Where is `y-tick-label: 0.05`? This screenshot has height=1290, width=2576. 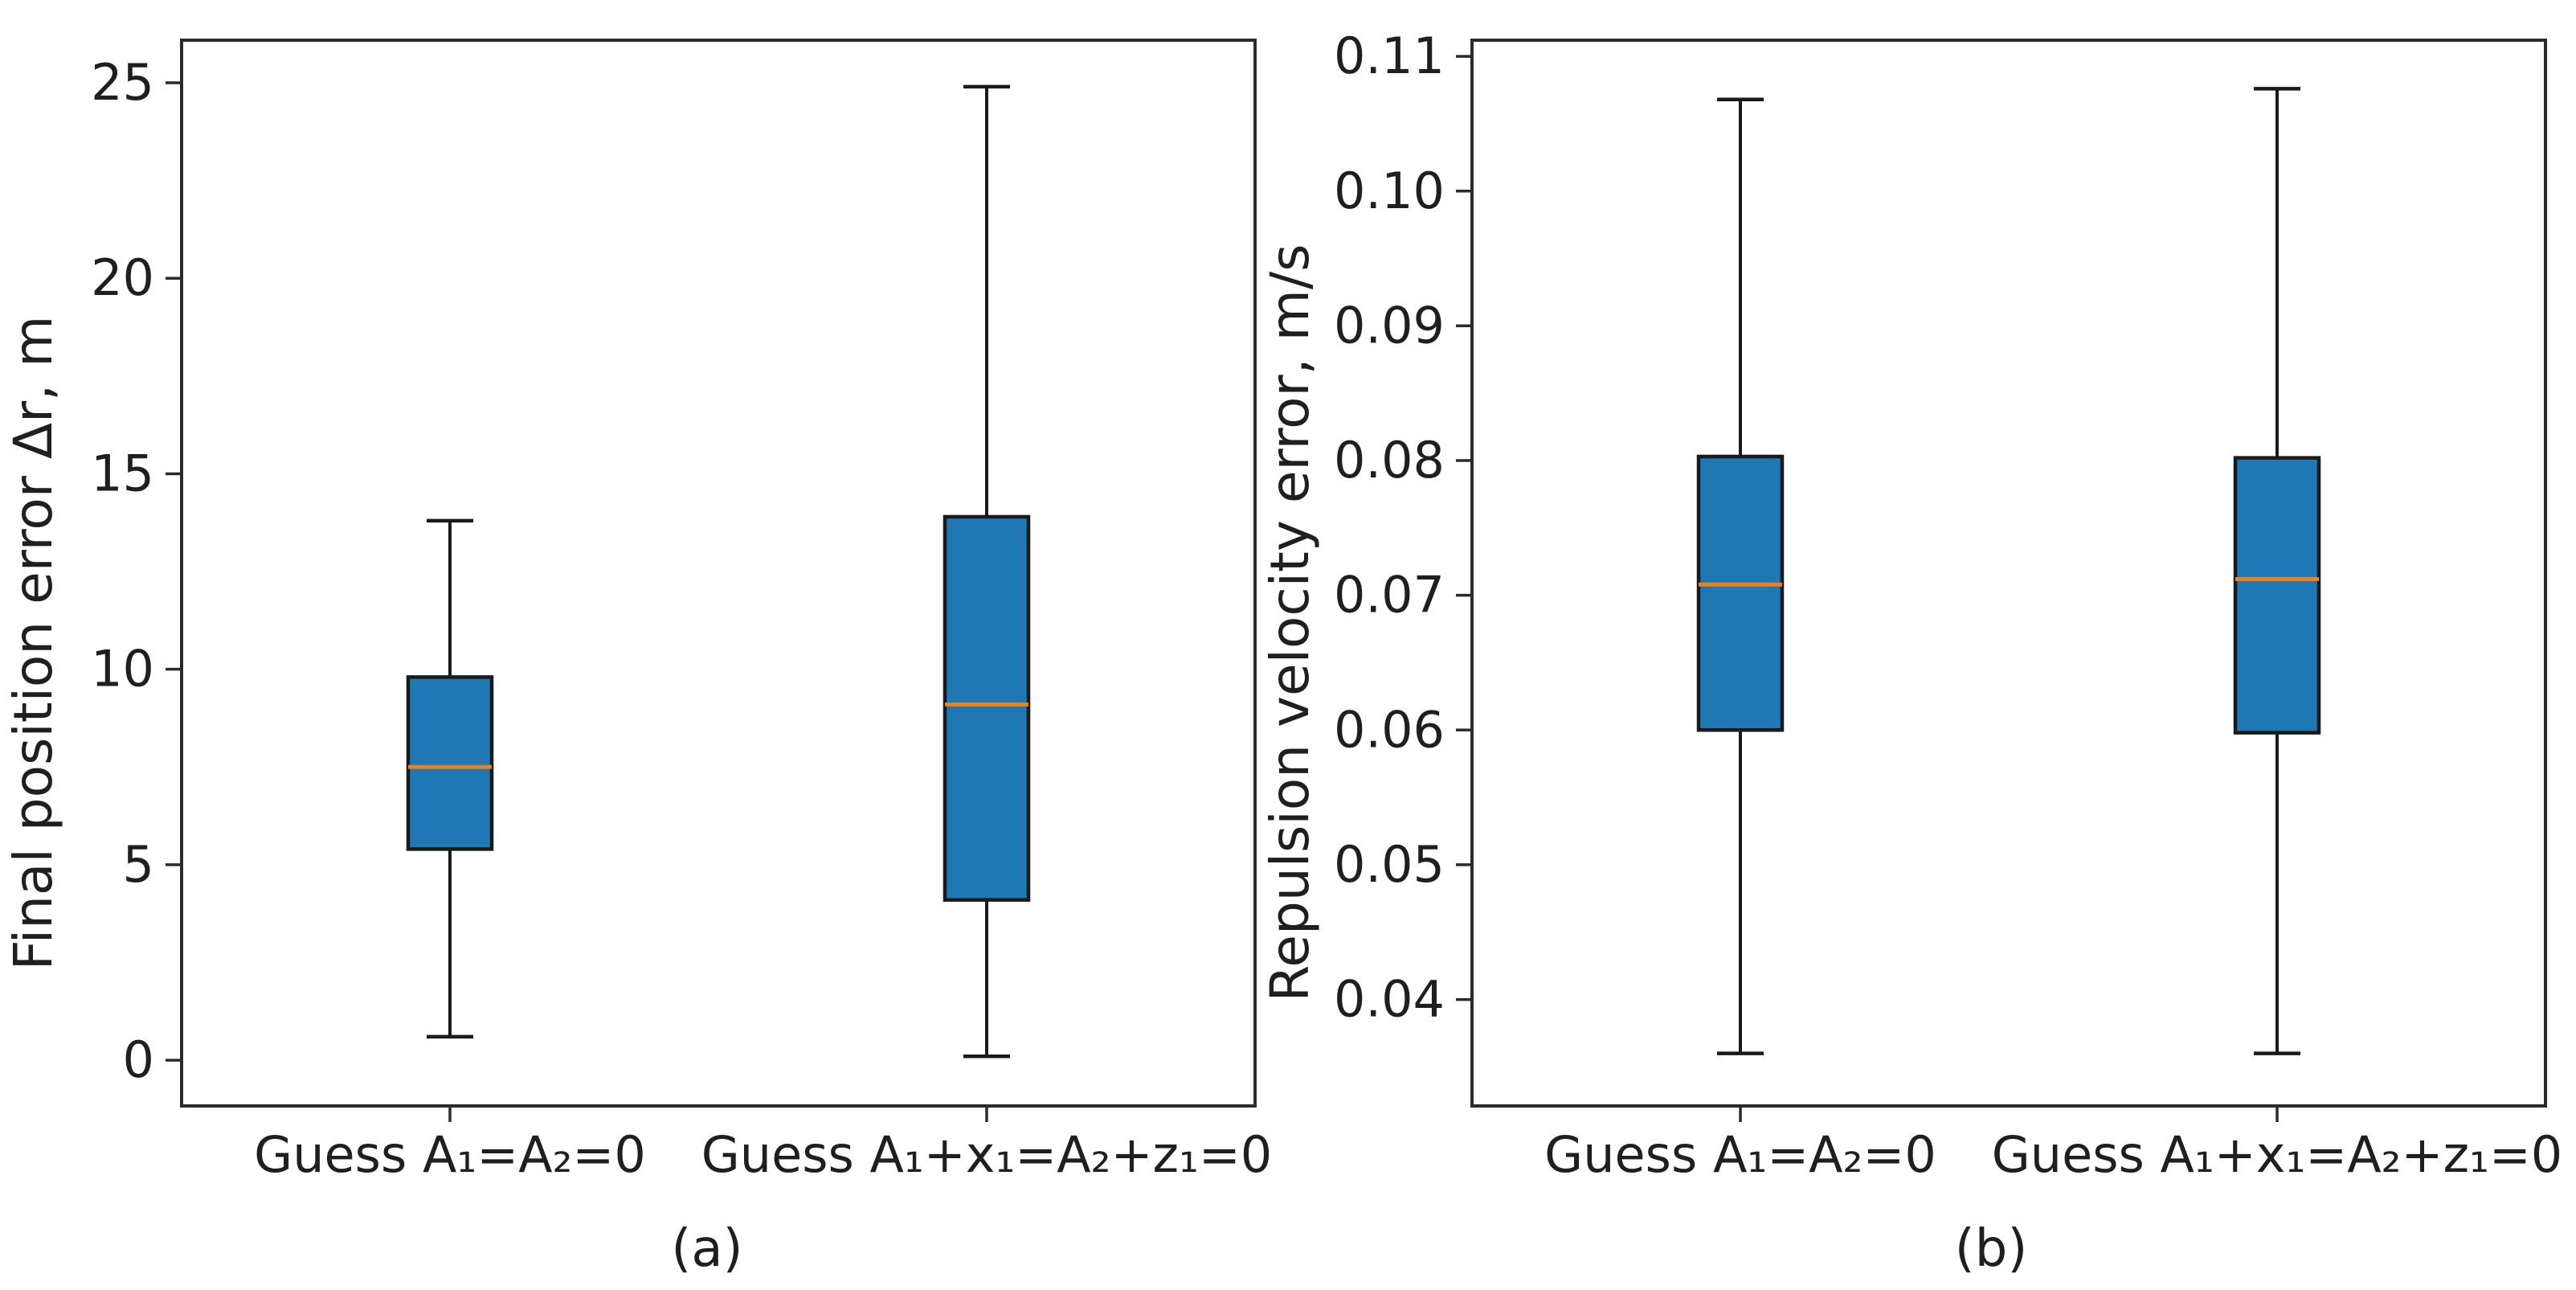 y-tick-label: 0.05 is located at coordinates (1389, 864).